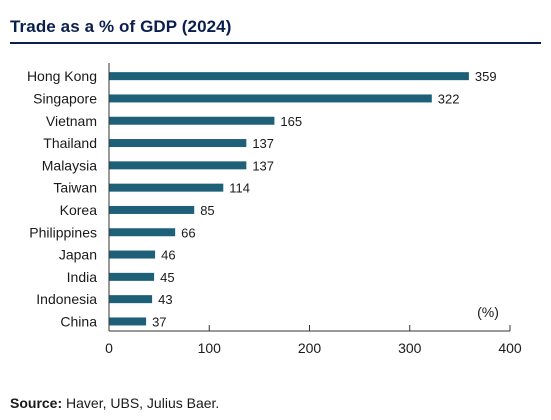 This screenshot has width=551, height=420. Describe the element at coordinates (62, 76) in the screenshot. I see `category-label: Hong Kong` at that location.